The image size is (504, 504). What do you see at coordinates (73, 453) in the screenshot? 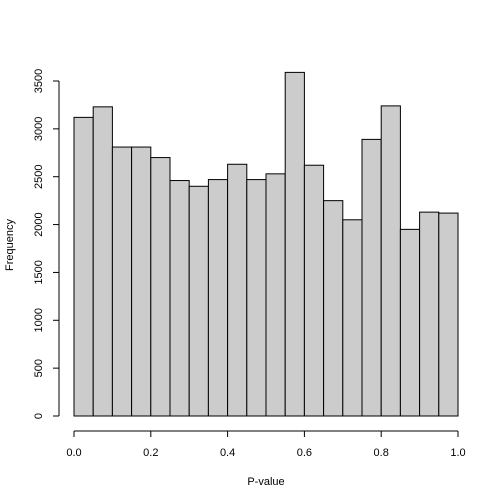
I see `x-tick-label: 0.0` at bounding box center [73, 453].